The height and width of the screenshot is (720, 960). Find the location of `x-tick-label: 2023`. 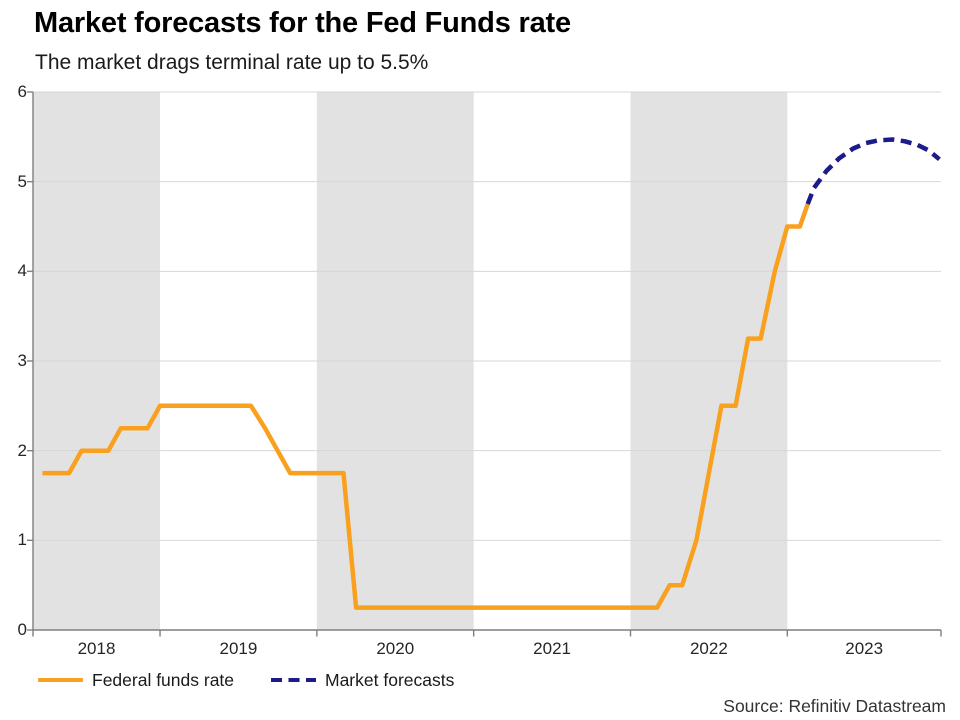

x-tick-label: 2023 is located at coordinates (864, 648).